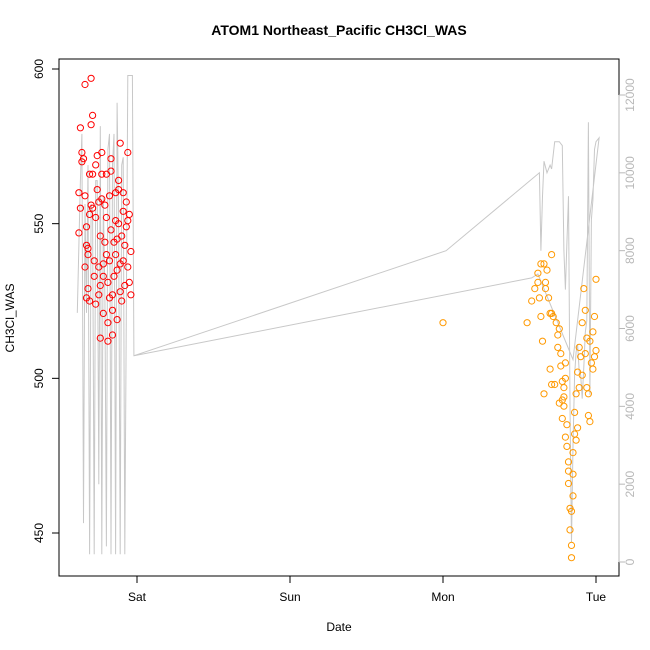 The width and height of the screenshot is (650, 650). What do you see at coordinates (630, 483) in the screenshot?
I see `right-tick-label: 2000` at bounding box center [630, 483].